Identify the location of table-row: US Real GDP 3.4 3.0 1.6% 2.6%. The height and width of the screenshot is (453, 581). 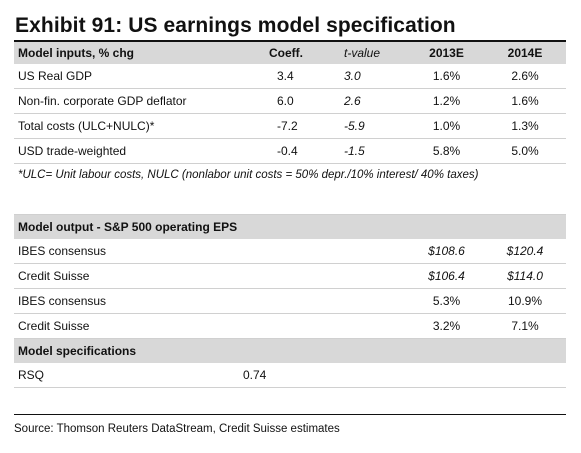
(290, 76).